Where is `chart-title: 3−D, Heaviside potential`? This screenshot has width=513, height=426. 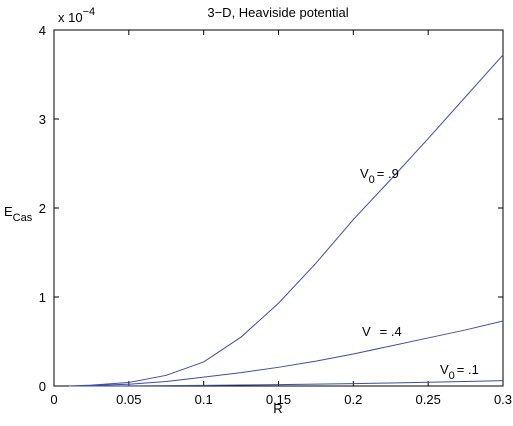 chart-title: 3−D, Heaviside potential is located at coordinates (277, 12).